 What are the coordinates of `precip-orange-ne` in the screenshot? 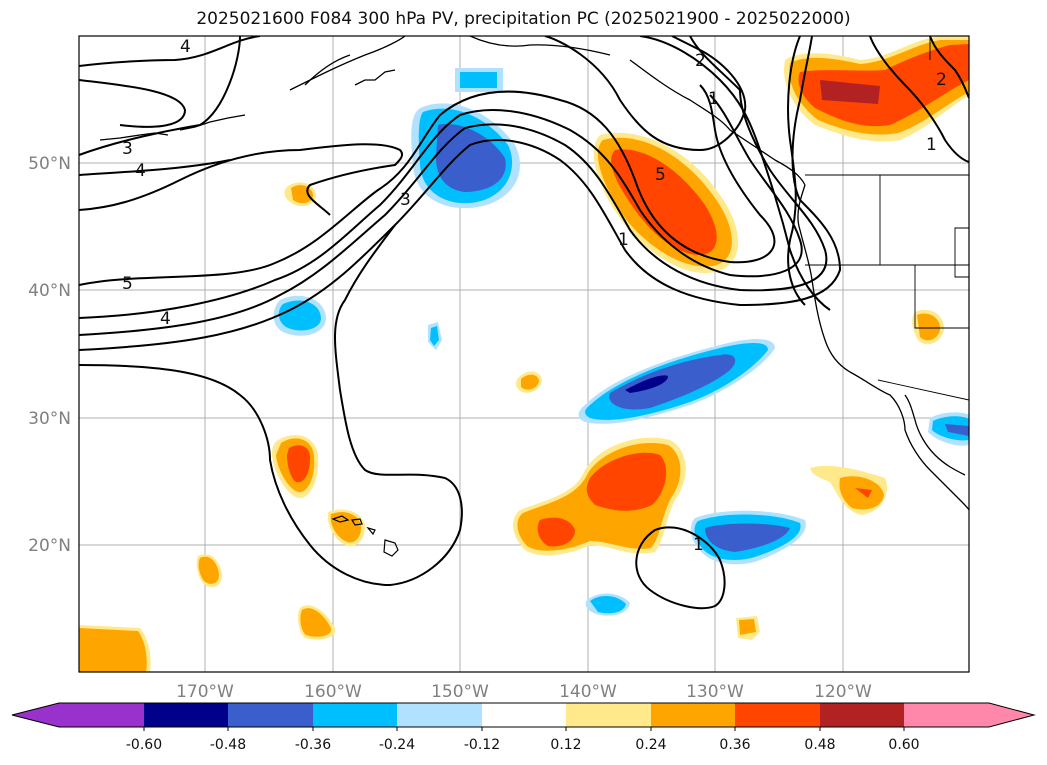 It's located at (876, 89).